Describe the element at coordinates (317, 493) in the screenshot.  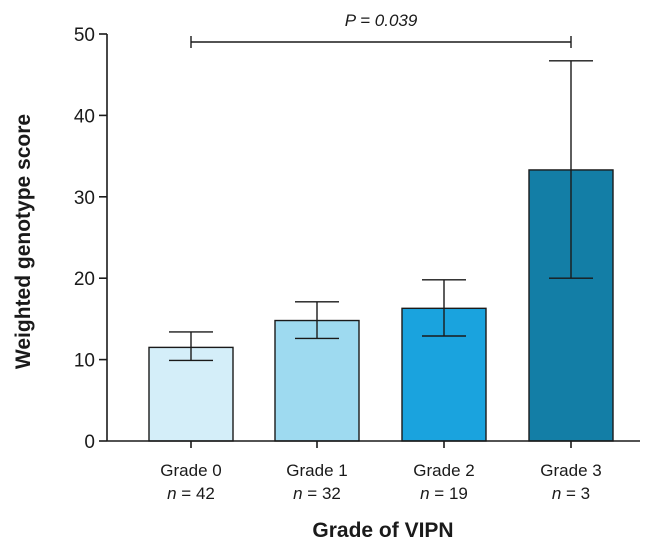
I see `sample-size-label: n = 32` at that location.